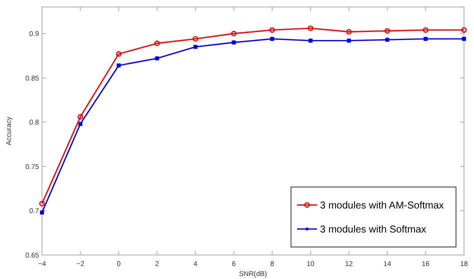  Describe the element at coordinates (382, 206) in the screenshot. I see `legend-label: 3 modules with AM-Softmax` at that location.